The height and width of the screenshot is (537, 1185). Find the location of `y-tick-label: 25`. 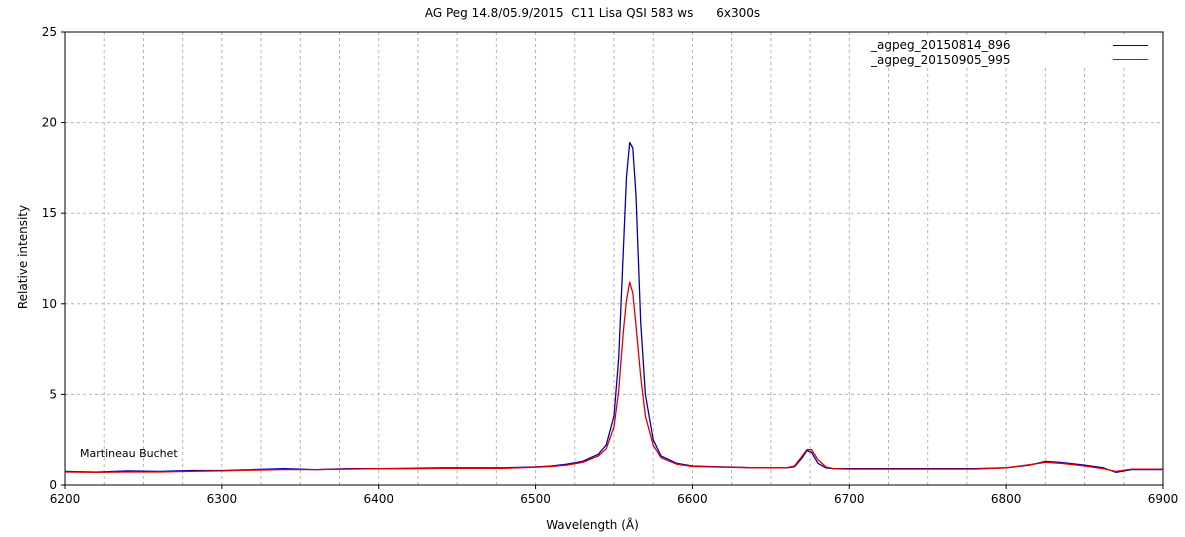

y-tick-label: 25 is located at coordinates (49, 32).